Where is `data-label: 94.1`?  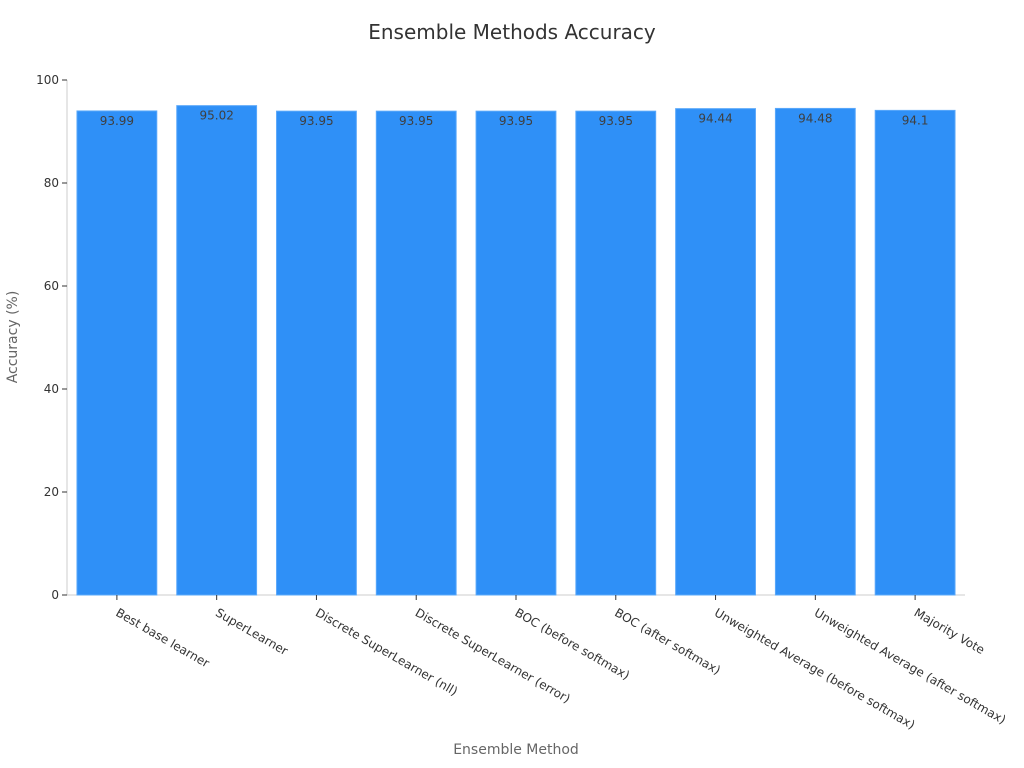
data-label: 94.1 is located at coordinates (915, 120).